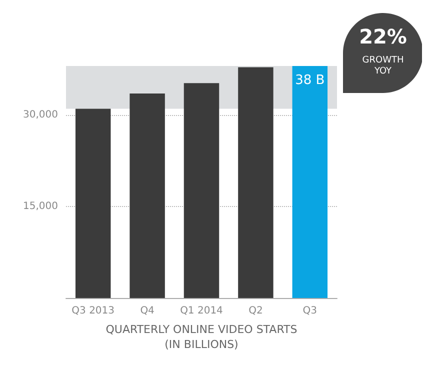 The image size is (430, 365). I want to click on x-tick-label: Q3 2013, so click(93, 311).